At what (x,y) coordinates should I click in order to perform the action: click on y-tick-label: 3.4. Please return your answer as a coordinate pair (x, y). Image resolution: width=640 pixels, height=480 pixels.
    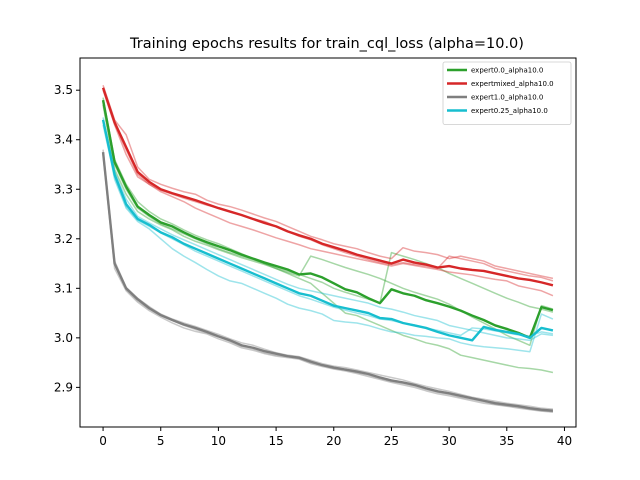
    Looking at the image, I should click on (63, 140).